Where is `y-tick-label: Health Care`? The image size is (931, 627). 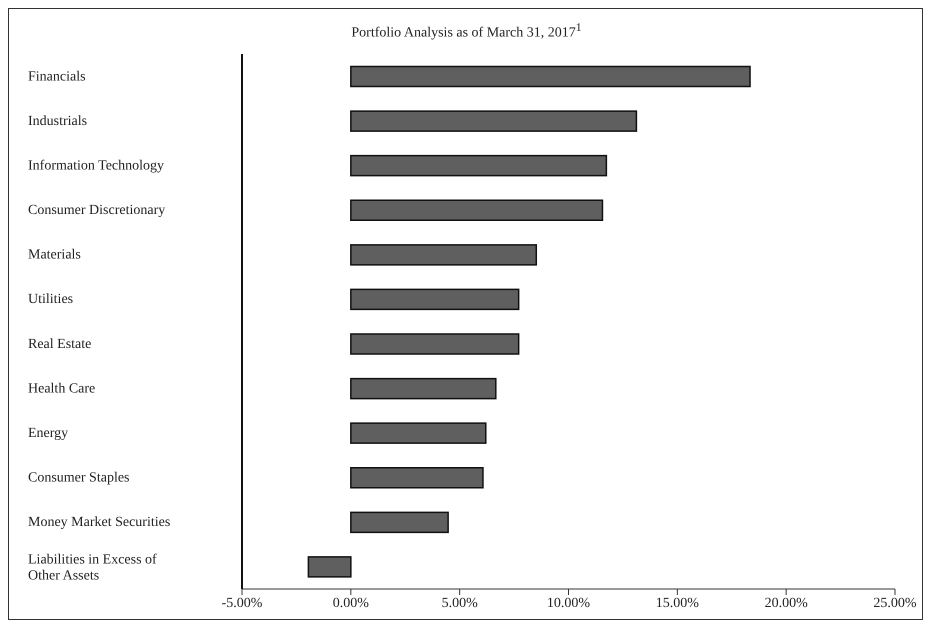
y-tick-label: Health Care is located at coordinates (62, 388).